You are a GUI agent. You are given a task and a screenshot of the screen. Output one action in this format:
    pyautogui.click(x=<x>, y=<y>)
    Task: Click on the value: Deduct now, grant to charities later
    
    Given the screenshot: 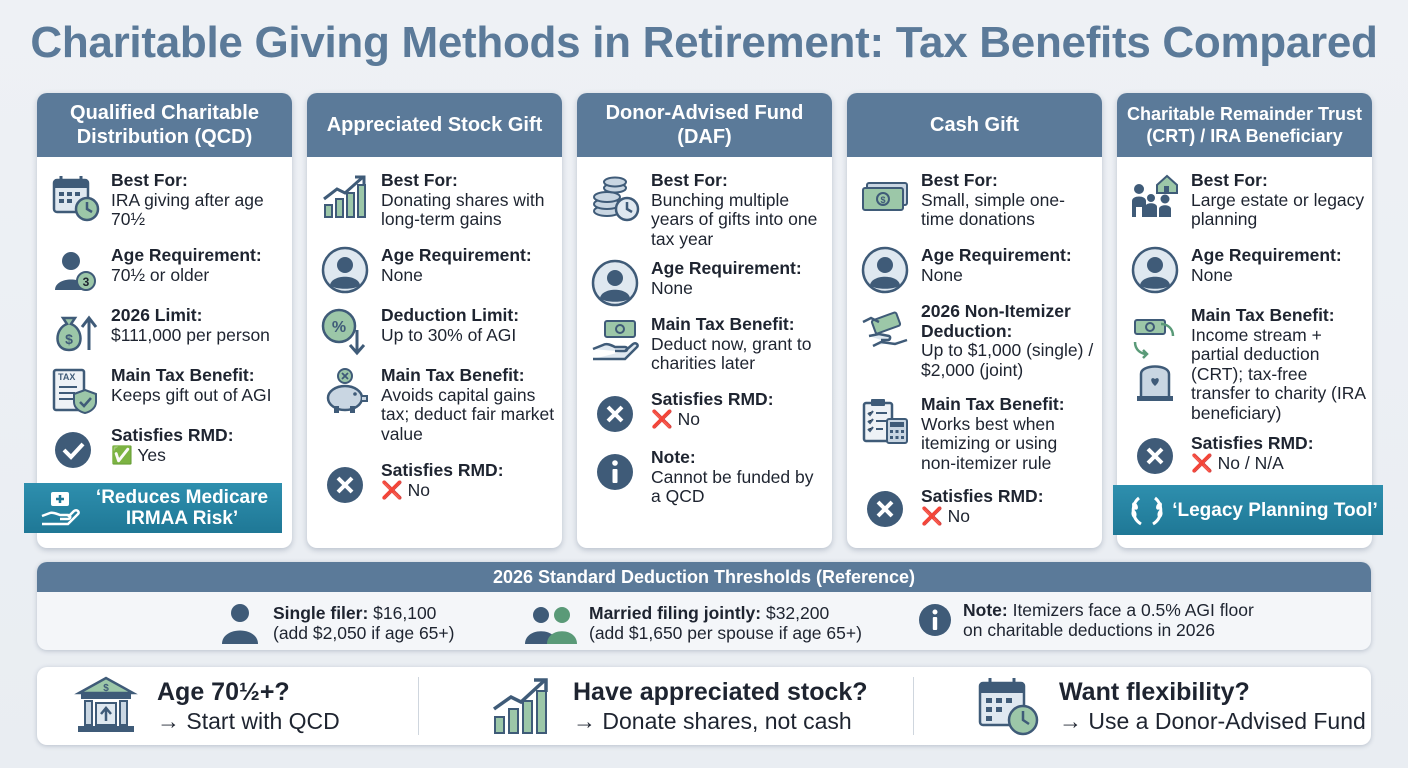 What is the action you would take?
    pyautogui.click(x=731, y=353)
    